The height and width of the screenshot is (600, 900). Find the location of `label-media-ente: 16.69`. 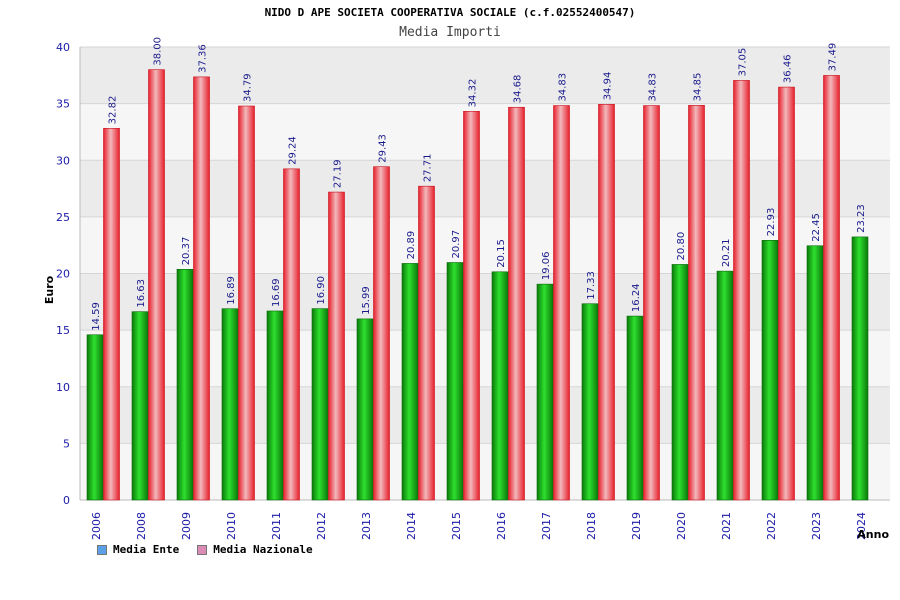

label-media-ente: 16.69 is located at coordinates (276, 292).